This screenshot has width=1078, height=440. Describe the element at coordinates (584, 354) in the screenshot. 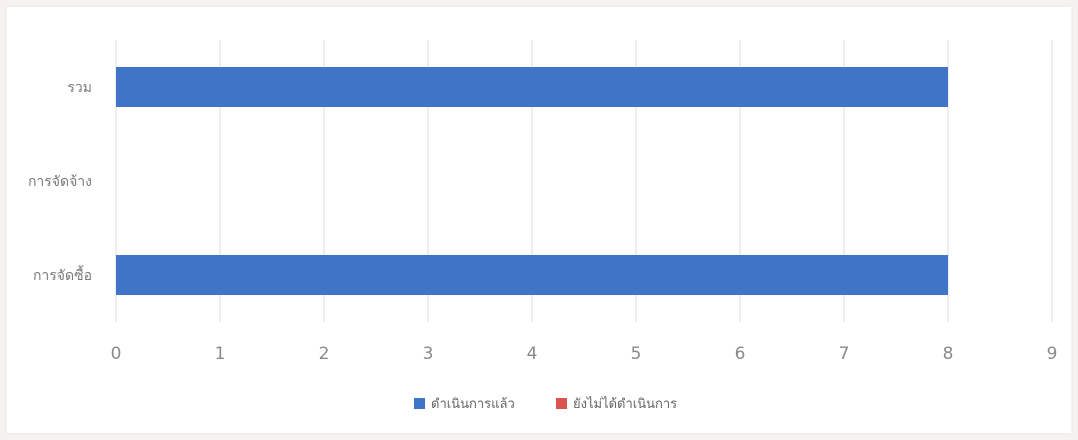

I see `x-tick-labels: 0 1 2 3 4 5 6 7 8 9` at that location.